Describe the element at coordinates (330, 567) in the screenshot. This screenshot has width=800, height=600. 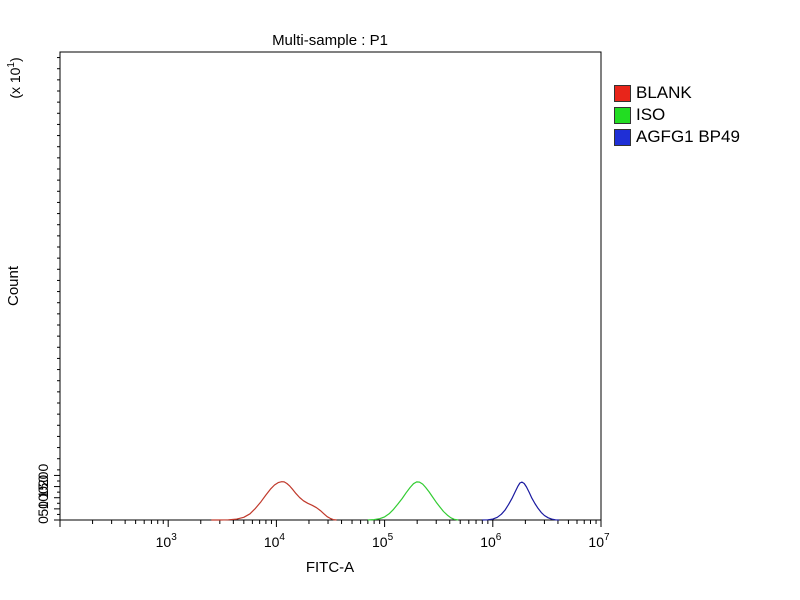
I see `x-axis-label: FITC-A` at that location.